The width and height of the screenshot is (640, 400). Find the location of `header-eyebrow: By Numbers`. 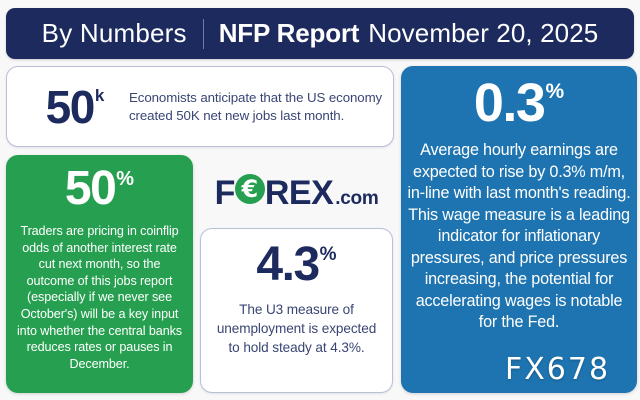

header-eyebrow: By Numbers is located at coordinates (114, 33).